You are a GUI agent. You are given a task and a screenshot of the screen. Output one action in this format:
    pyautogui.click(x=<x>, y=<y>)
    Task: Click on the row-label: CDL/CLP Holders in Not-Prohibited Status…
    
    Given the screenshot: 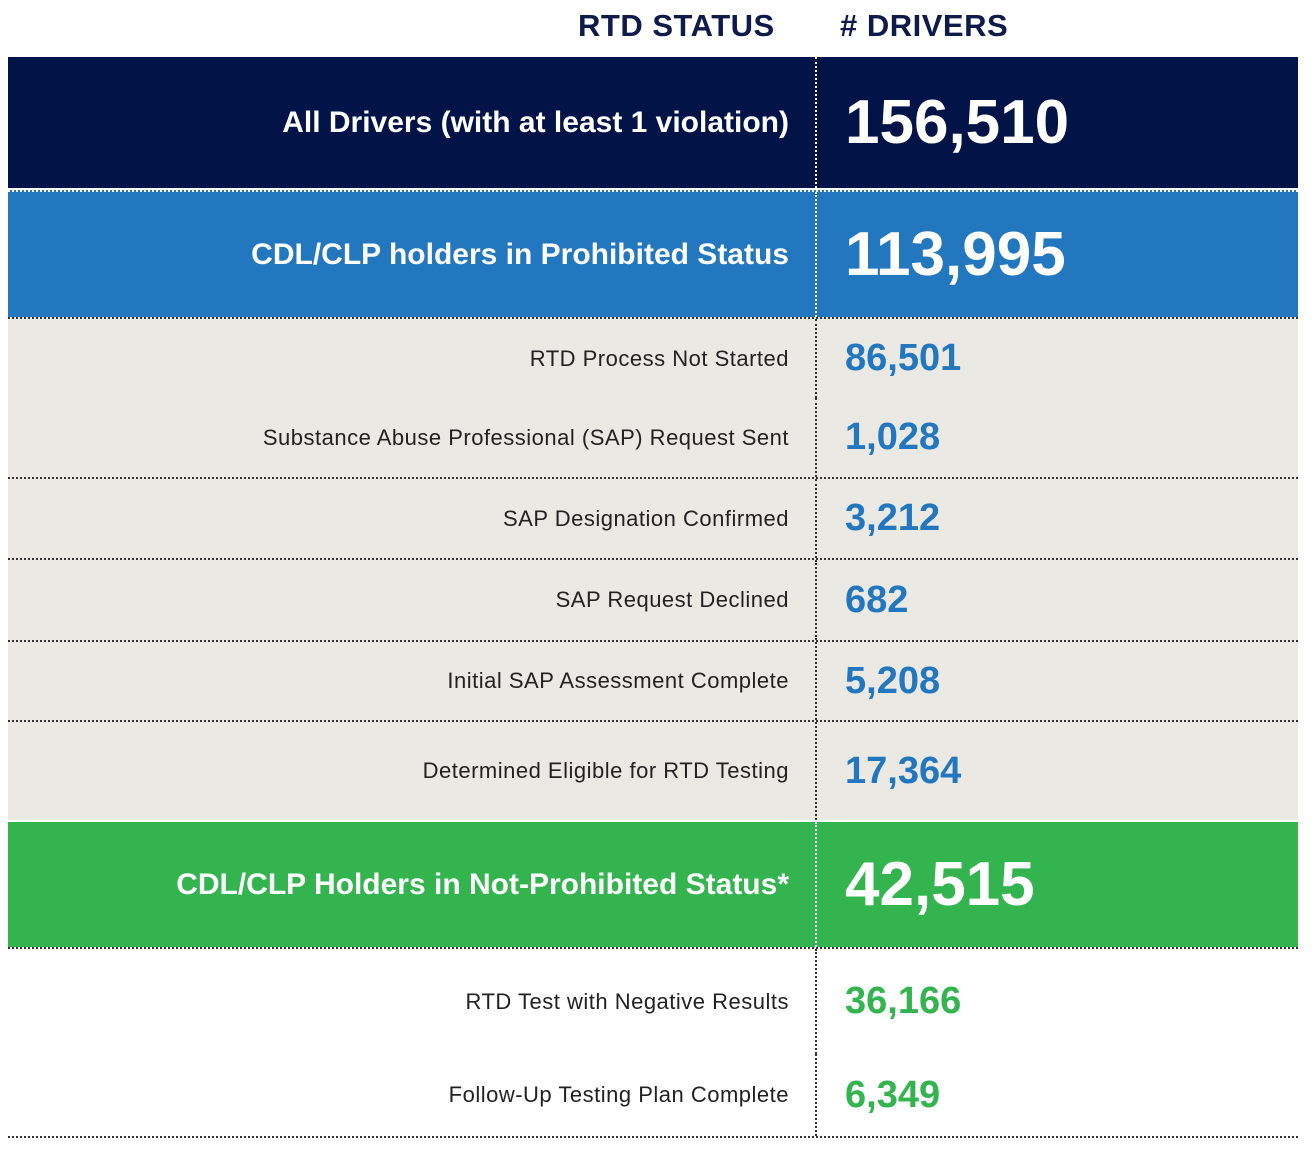 What is the action you would take?
    pyautogui.click(x=482, y=884)
    